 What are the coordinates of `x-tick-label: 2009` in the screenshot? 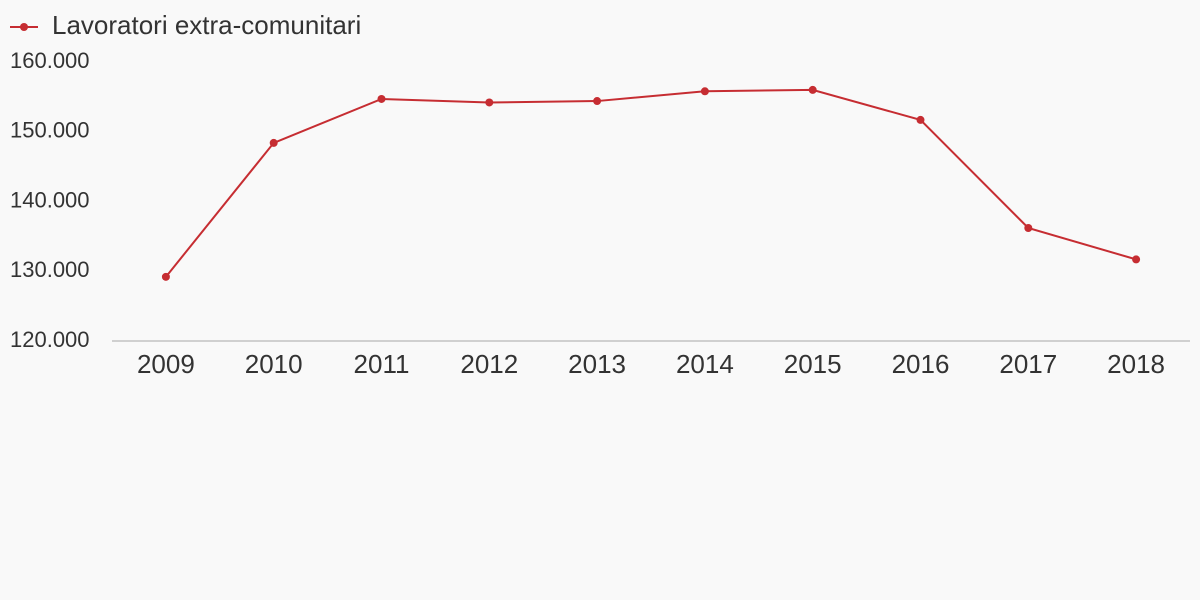 It's located at (166, 364).